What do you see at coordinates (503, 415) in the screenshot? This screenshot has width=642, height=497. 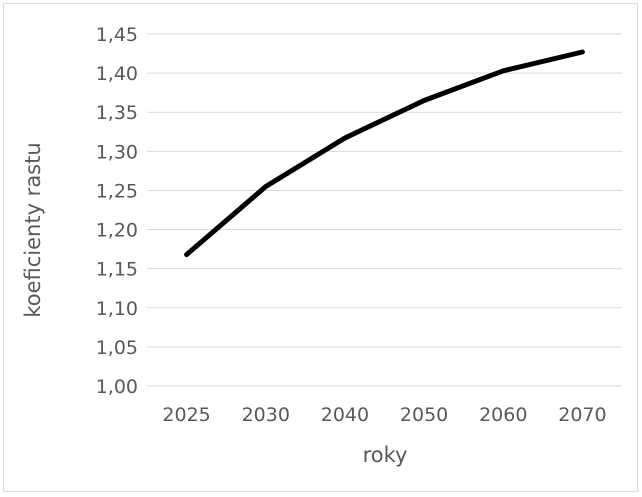 I see `x-tick-label: 2060` at bounding box center [503, 415].